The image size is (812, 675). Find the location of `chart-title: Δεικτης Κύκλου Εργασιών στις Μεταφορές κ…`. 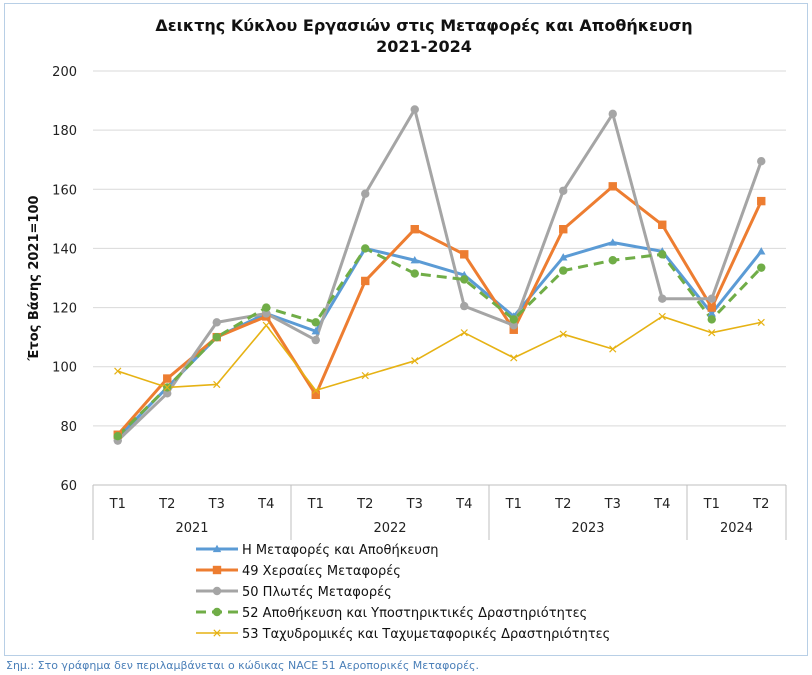

chart-title: Δεικτης Κύκλου Εργασιών στις Μεταφορές κ… is located at coordinates (423, 25).